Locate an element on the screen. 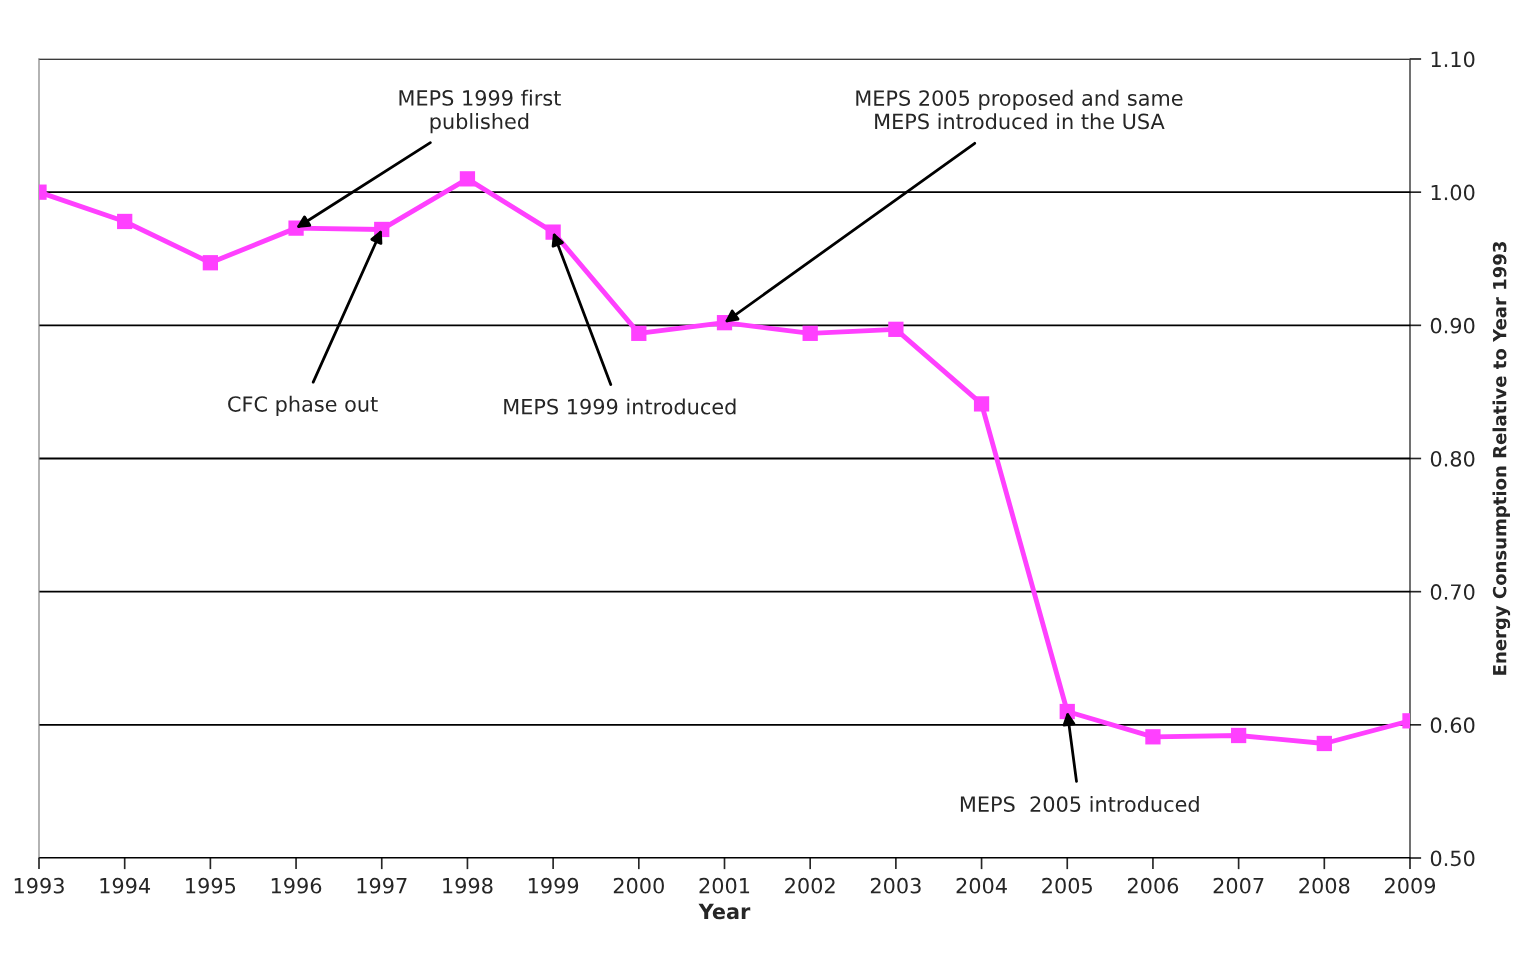 The width and height of the screenshot is (1532, 954). annotation: MEPS 1999 introduced is located at coordinates (620, 406).